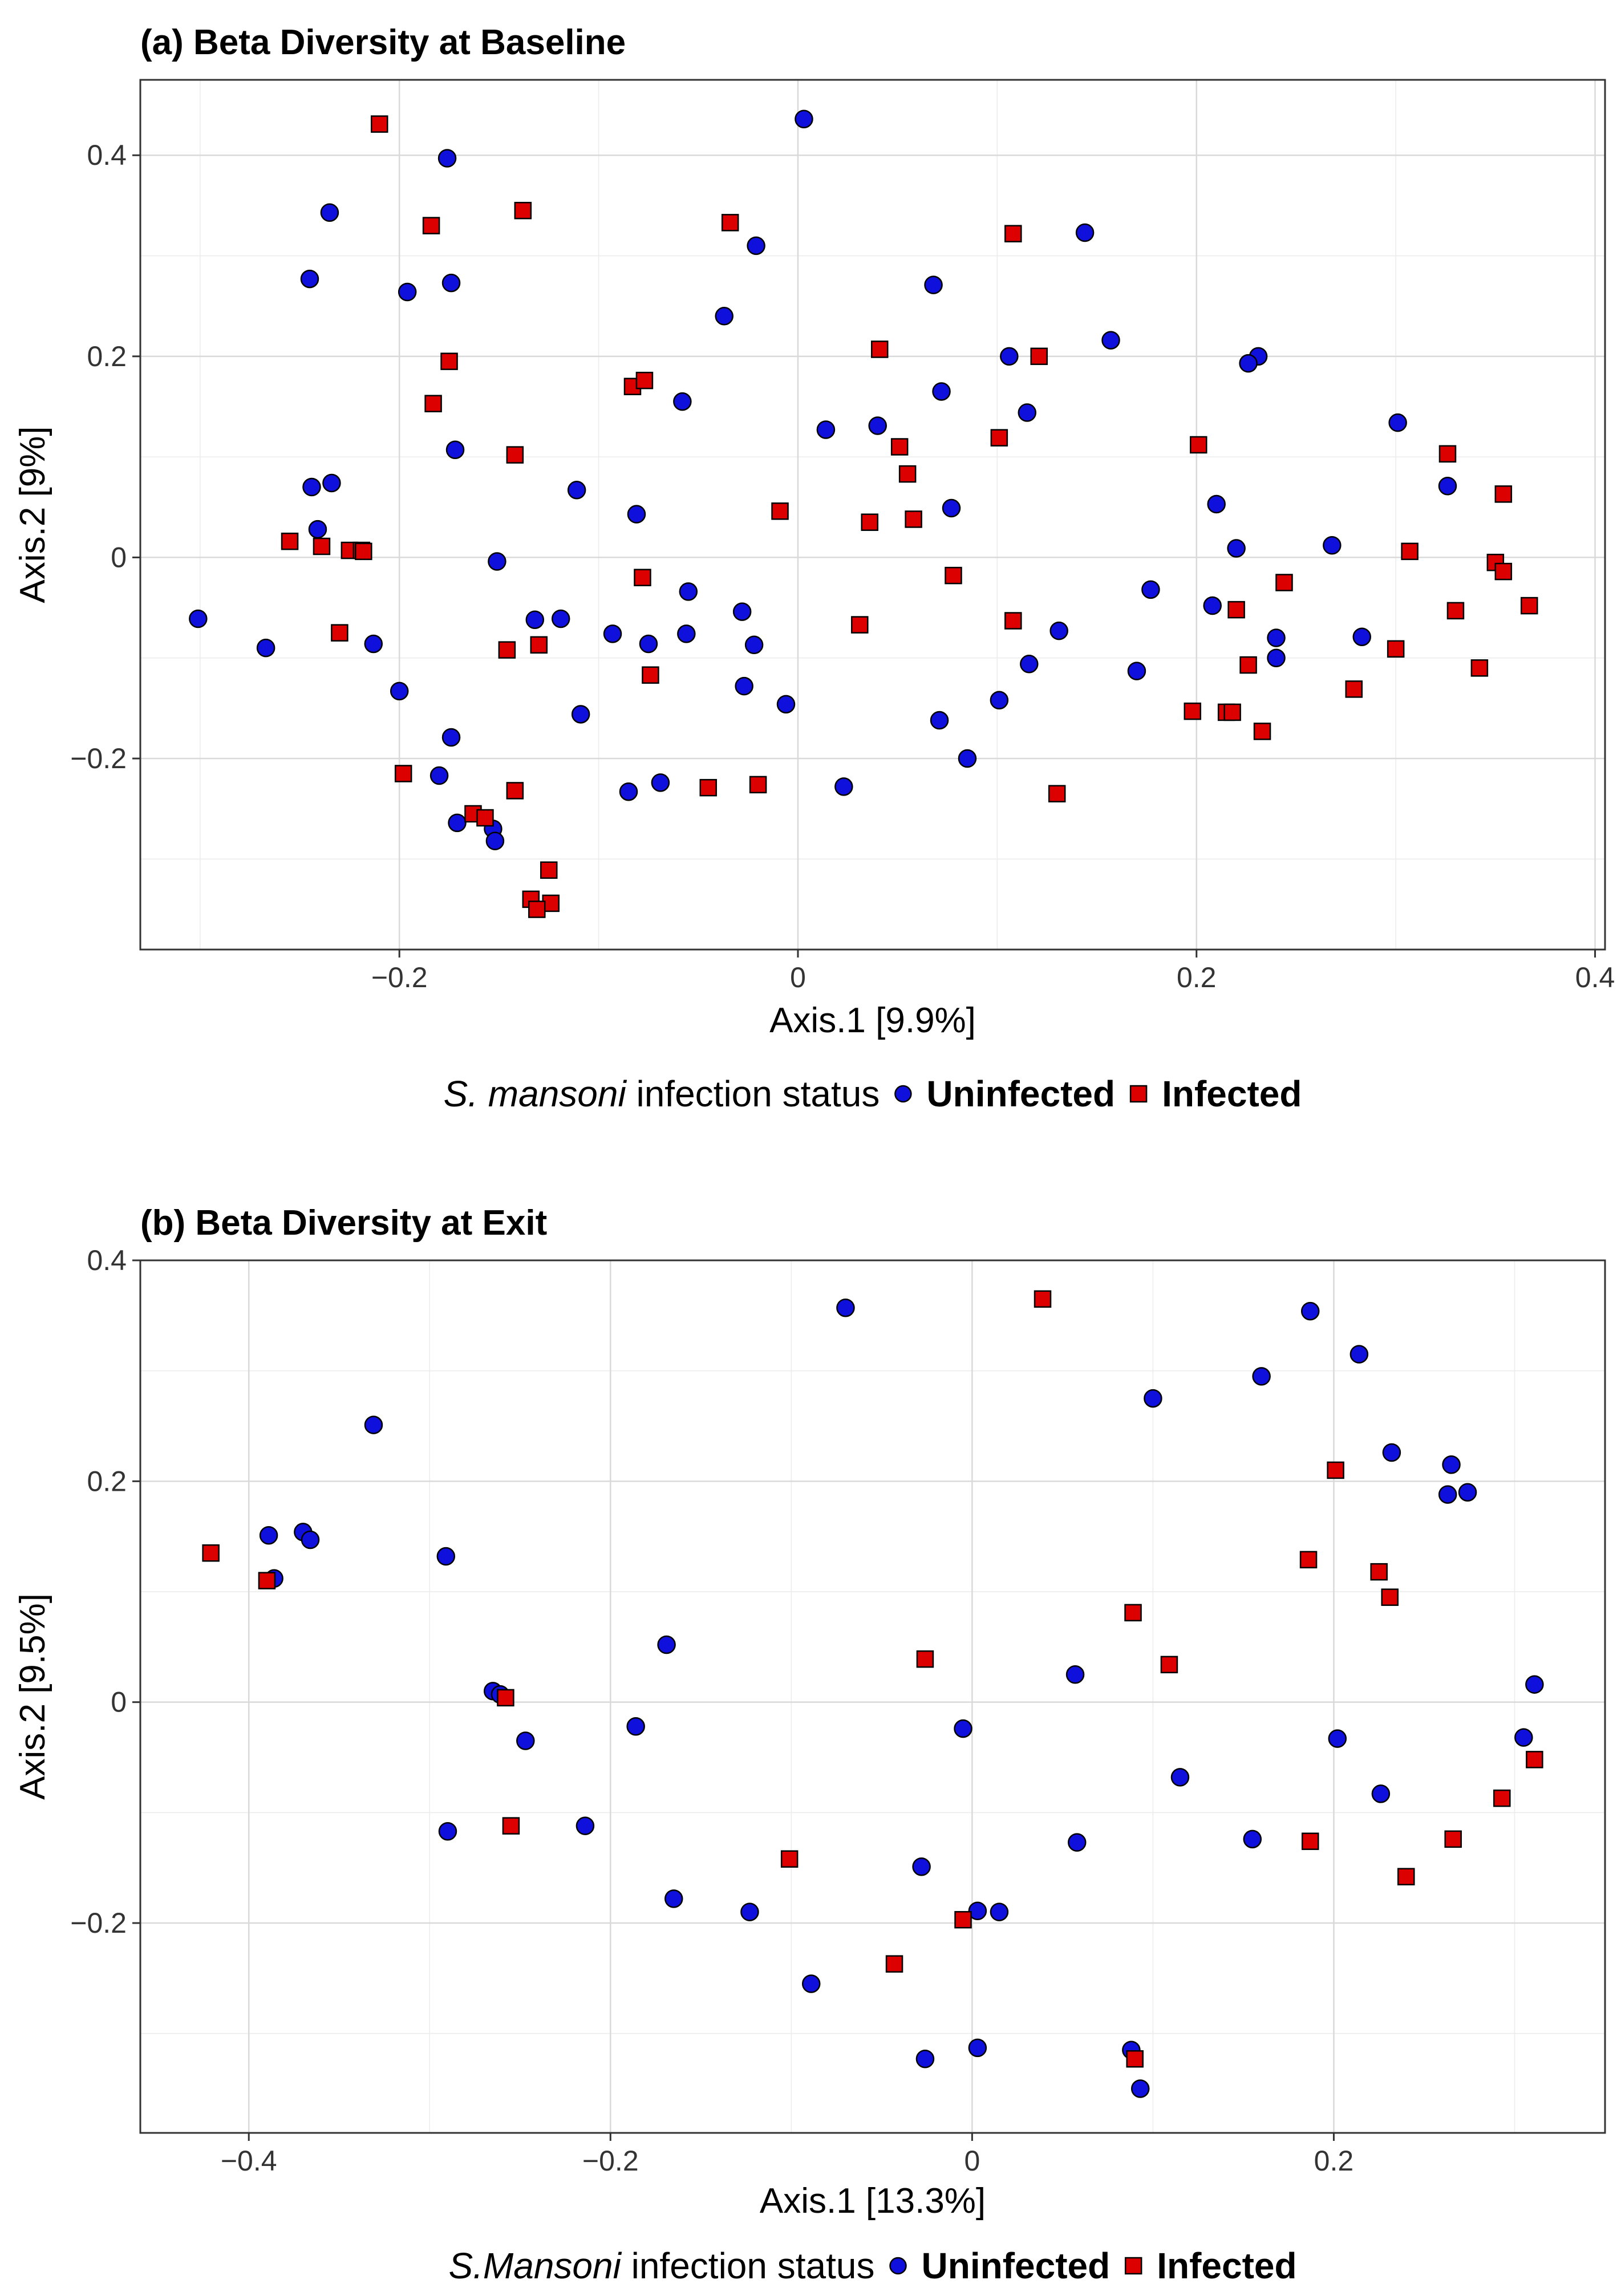 This screenshot has height=2296, width=1621. I want to click on legend-label-uninfected: Uninfected, so click(1020, 1093).